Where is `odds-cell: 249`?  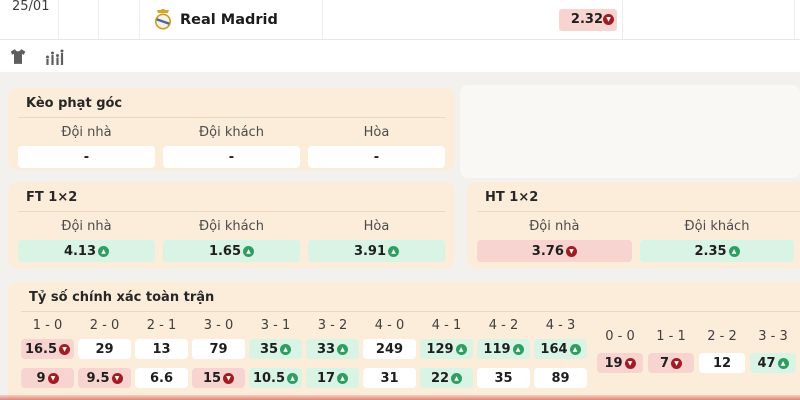
odds-cell: 249 is located at coordinates (389, 349).